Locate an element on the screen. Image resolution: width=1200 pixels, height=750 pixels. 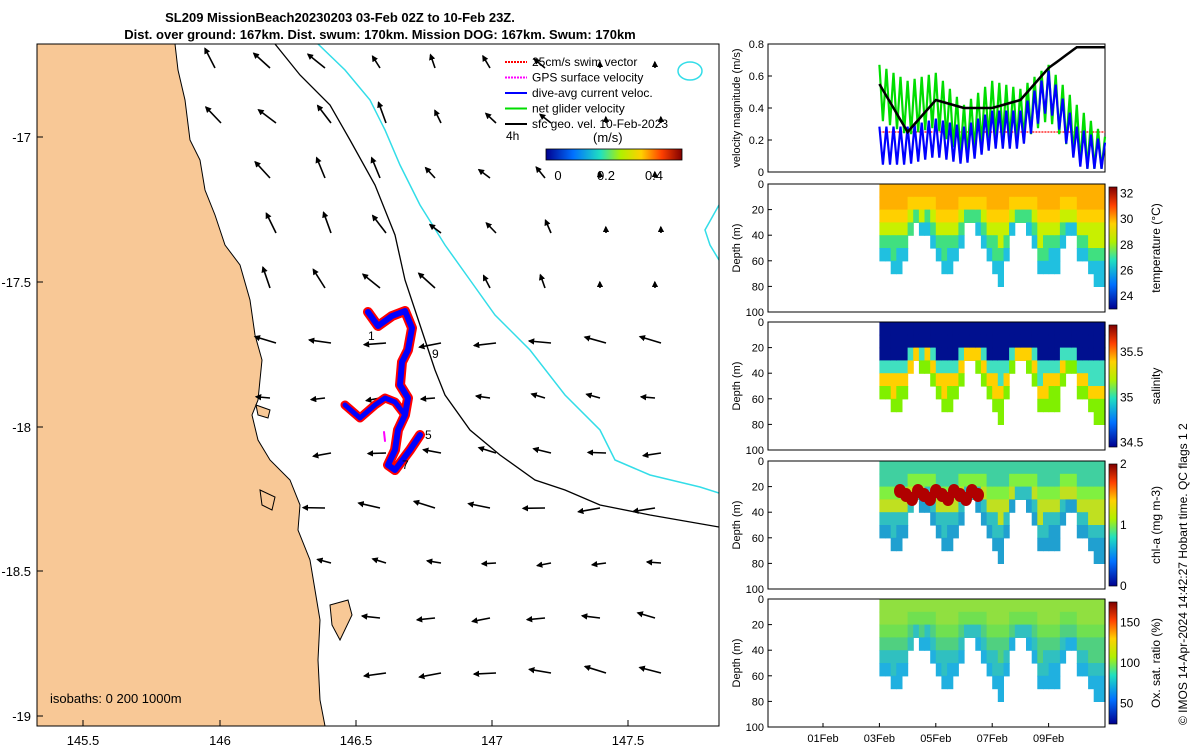
section-colorbar-tick: 30 is located at coordinates (1127, 219).